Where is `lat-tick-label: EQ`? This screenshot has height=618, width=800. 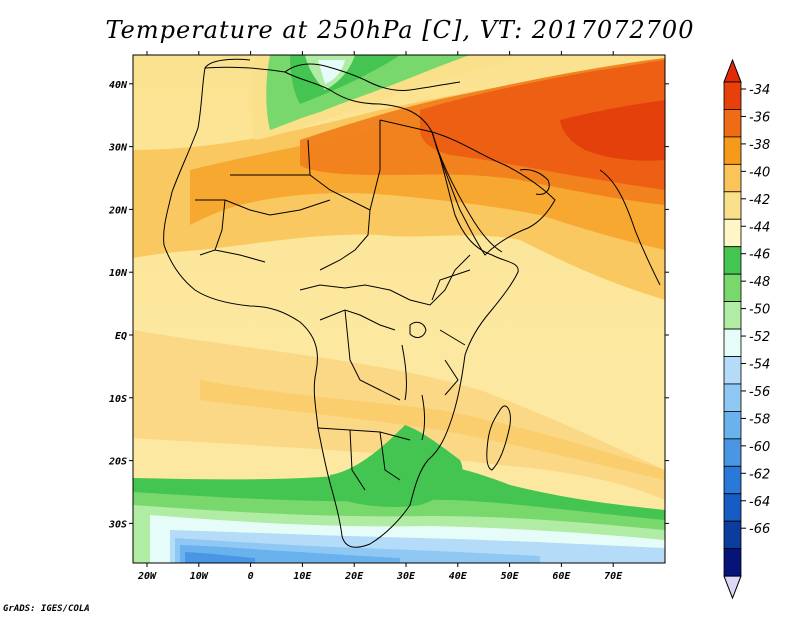
lat-tick-label: EQ is located at coordinates (121, 336).